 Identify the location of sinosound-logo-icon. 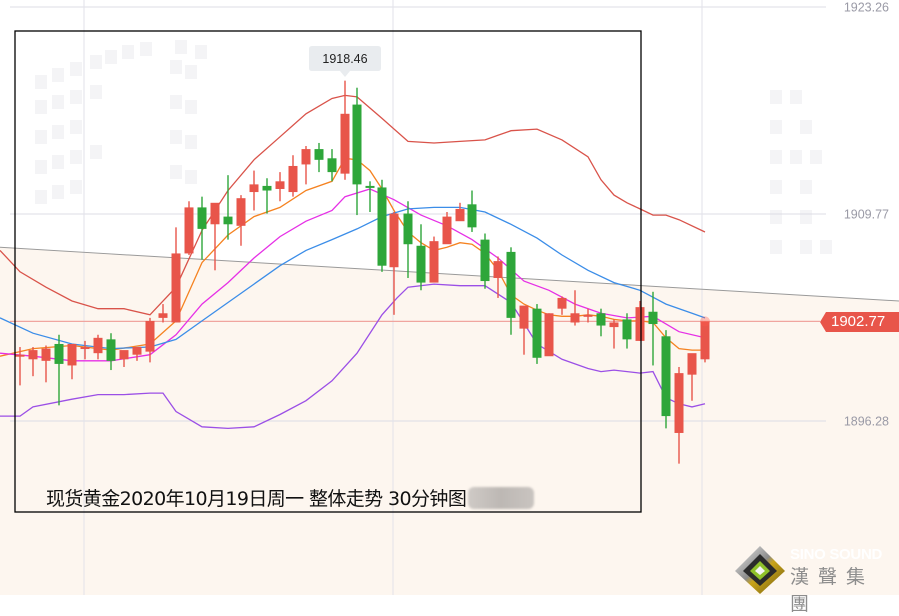
(760, 570).